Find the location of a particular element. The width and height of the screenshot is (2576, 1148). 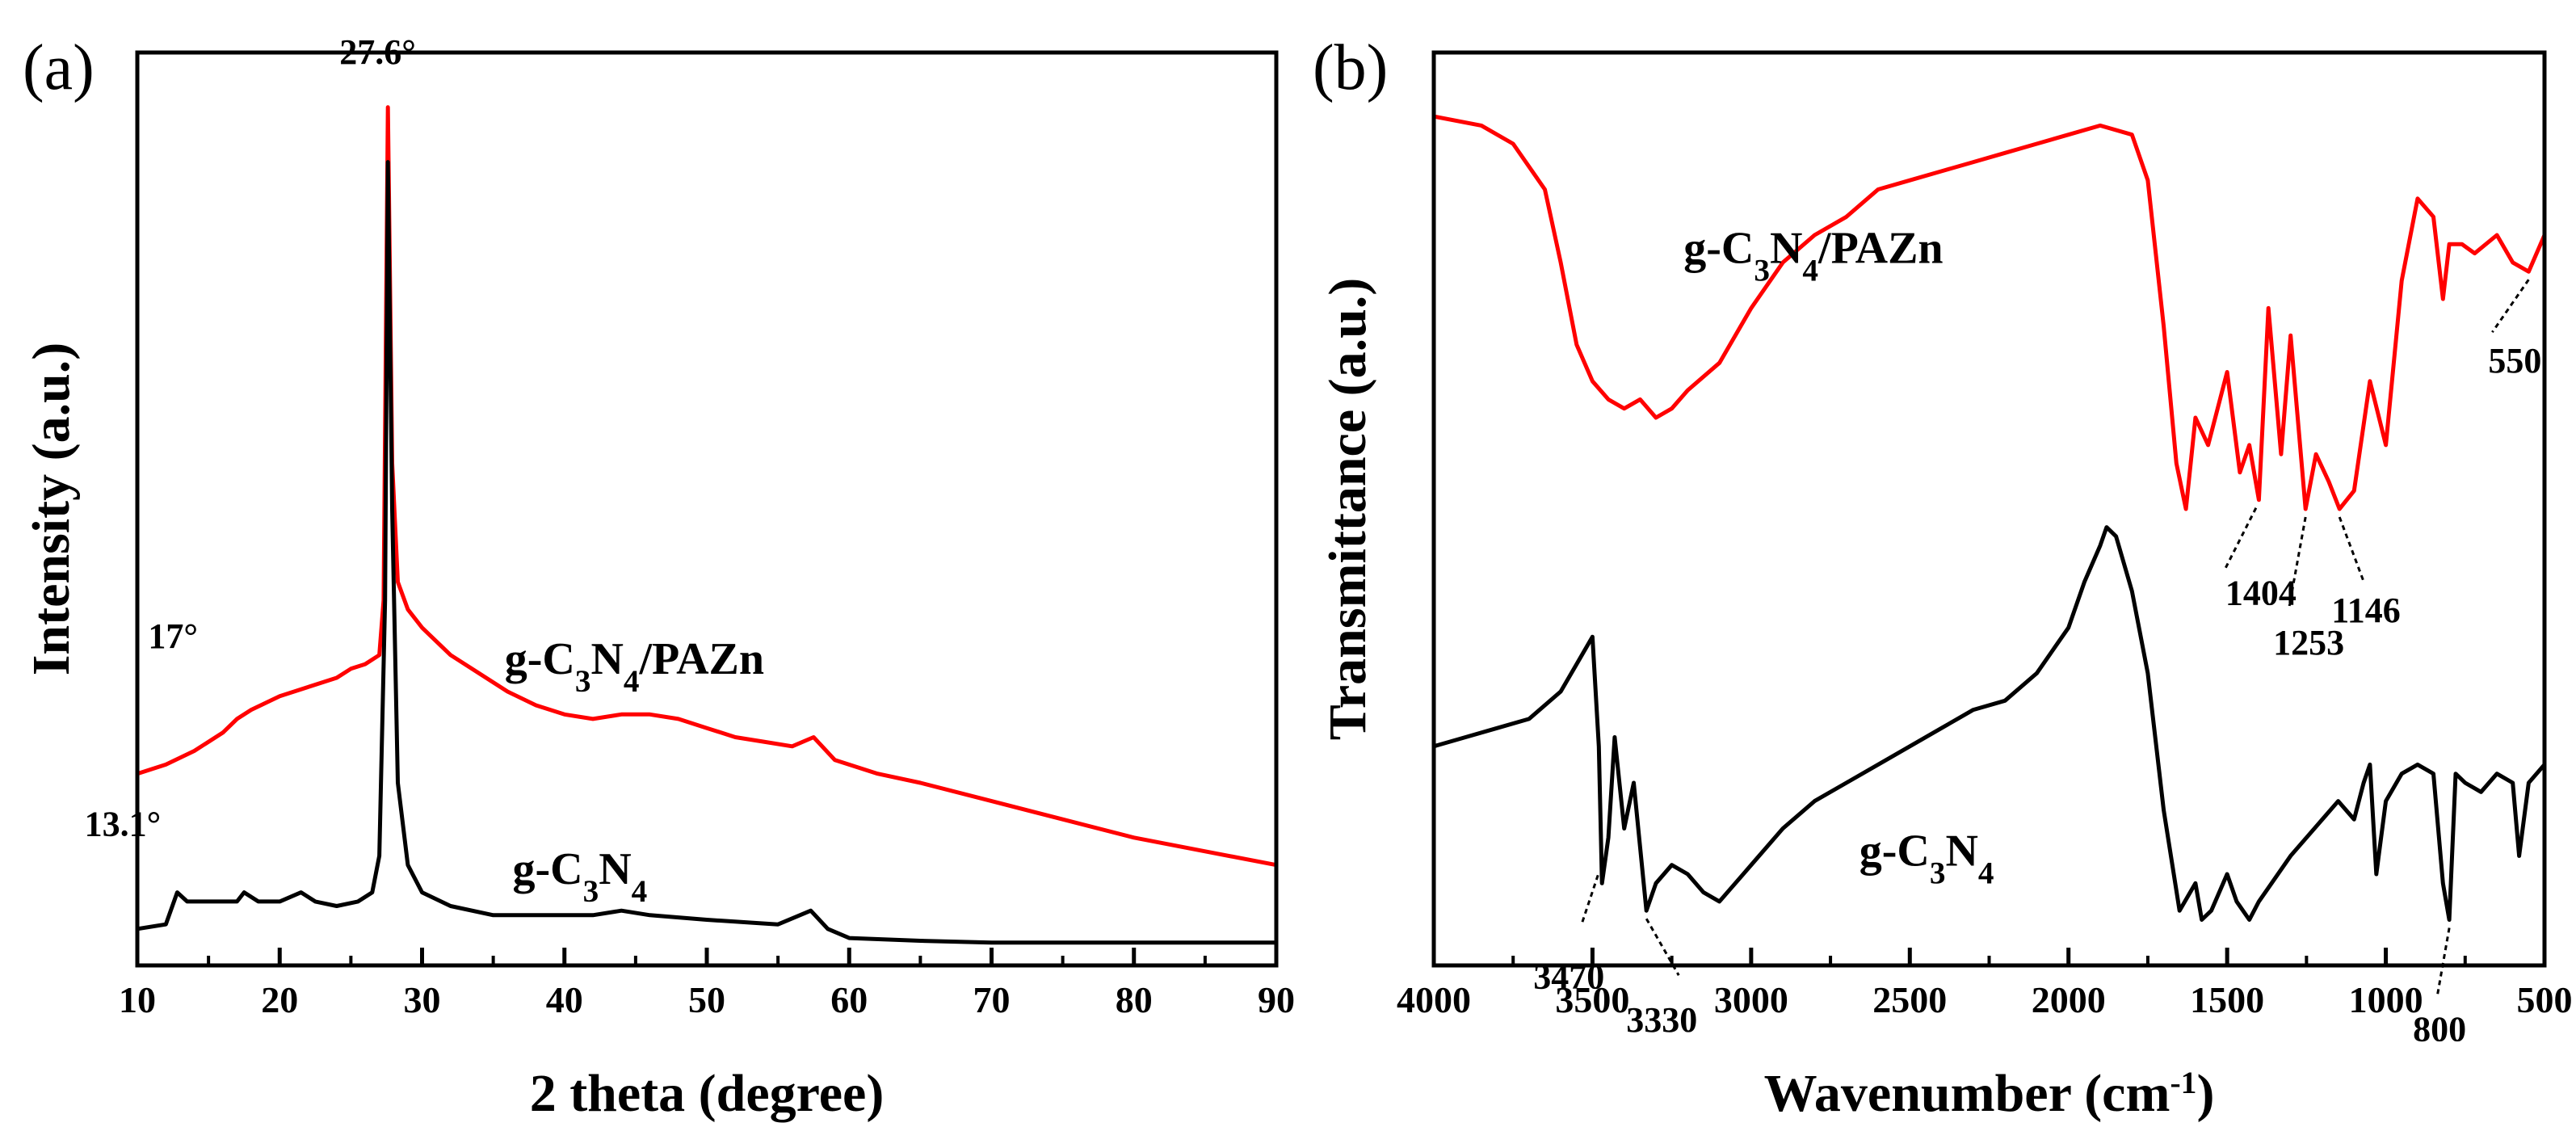

x-tick-label: 3000 is located at coordinates (1751, 999).